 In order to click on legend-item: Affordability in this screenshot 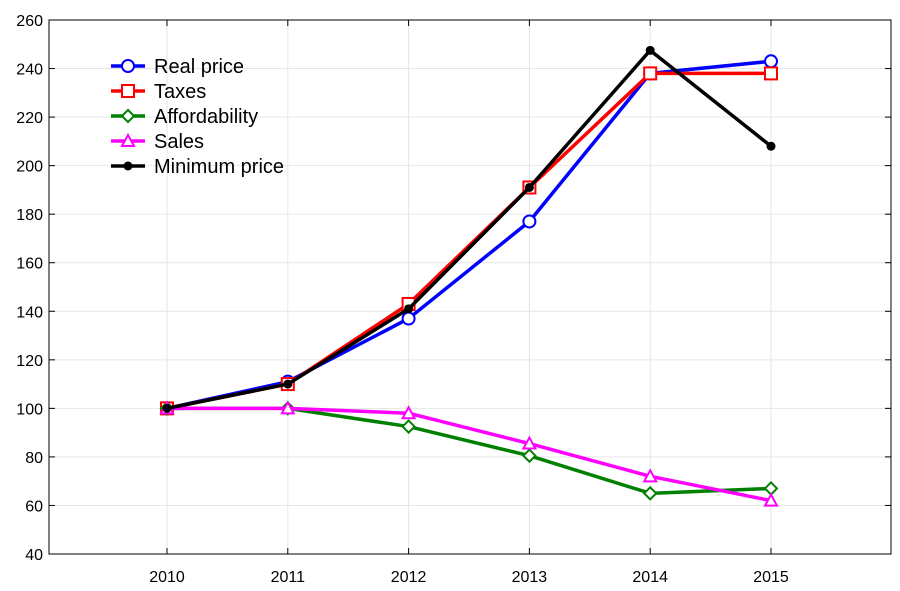, I will do `click(184, 117)`.